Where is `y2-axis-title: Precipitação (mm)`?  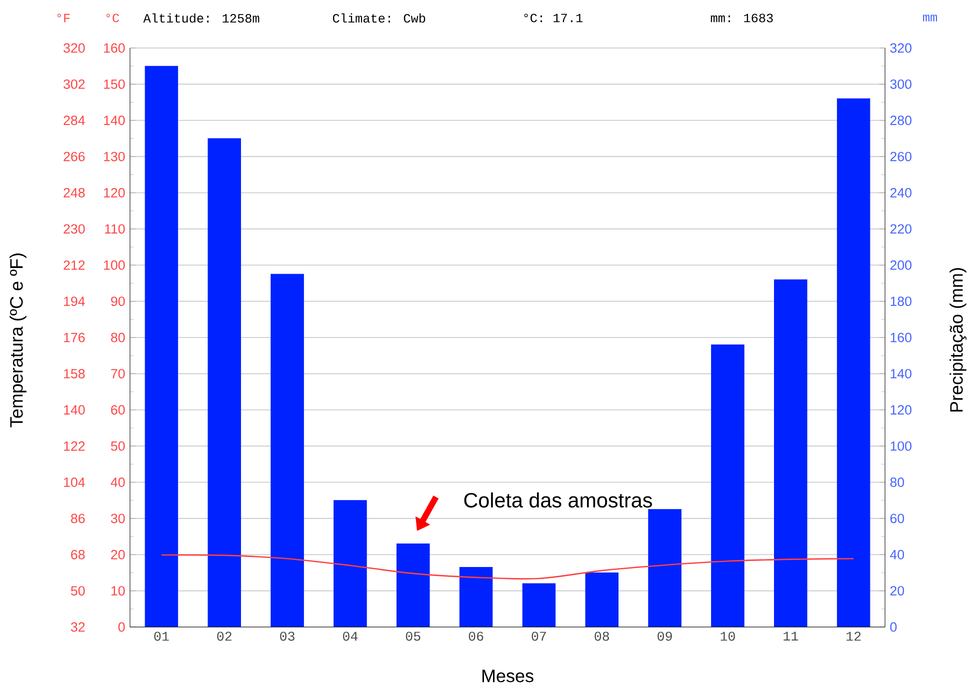 y2-axis-title: Precipitação (mm) is located at coordinates (958, 340).